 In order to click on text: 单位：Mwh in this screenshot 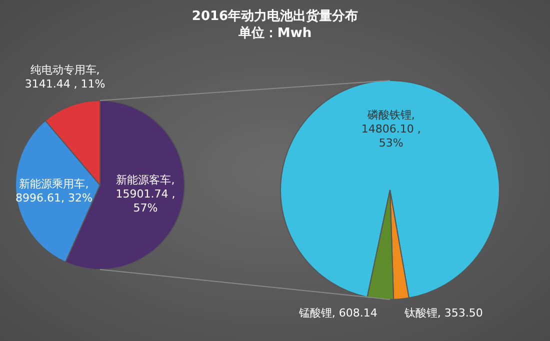, I will do `click(275, 33)`.